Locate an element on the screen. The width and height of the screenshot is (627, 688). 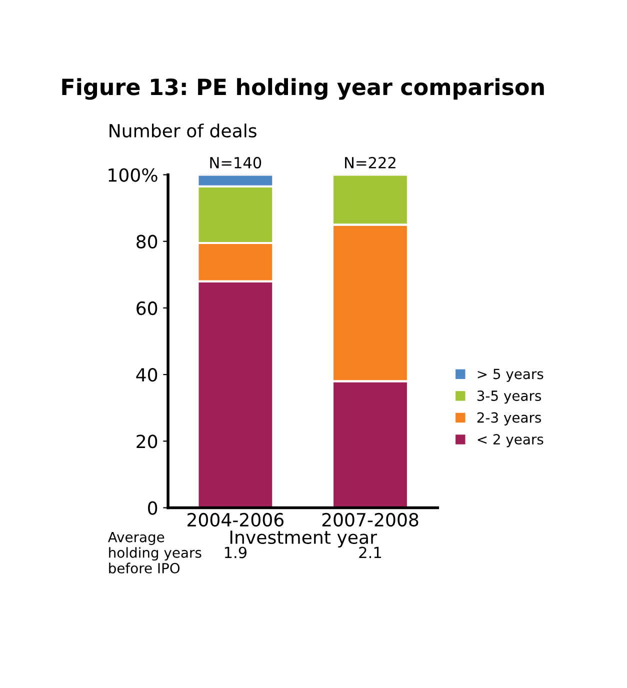
legend-label: 3-5 years is located at coordinates (509, 397).